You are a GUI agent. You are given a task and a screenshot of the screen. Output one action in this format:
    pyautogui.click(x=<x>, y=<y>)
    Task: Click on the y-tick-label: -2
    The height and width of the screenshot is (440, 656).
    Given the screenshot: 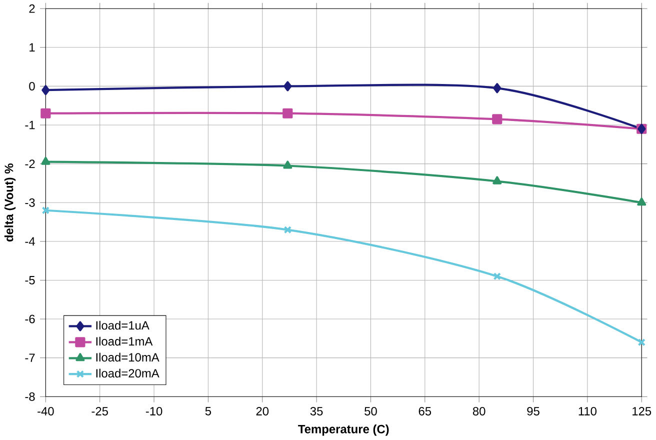 What is the action you would take?
    pyautogui.click(x=30, y=164)
    